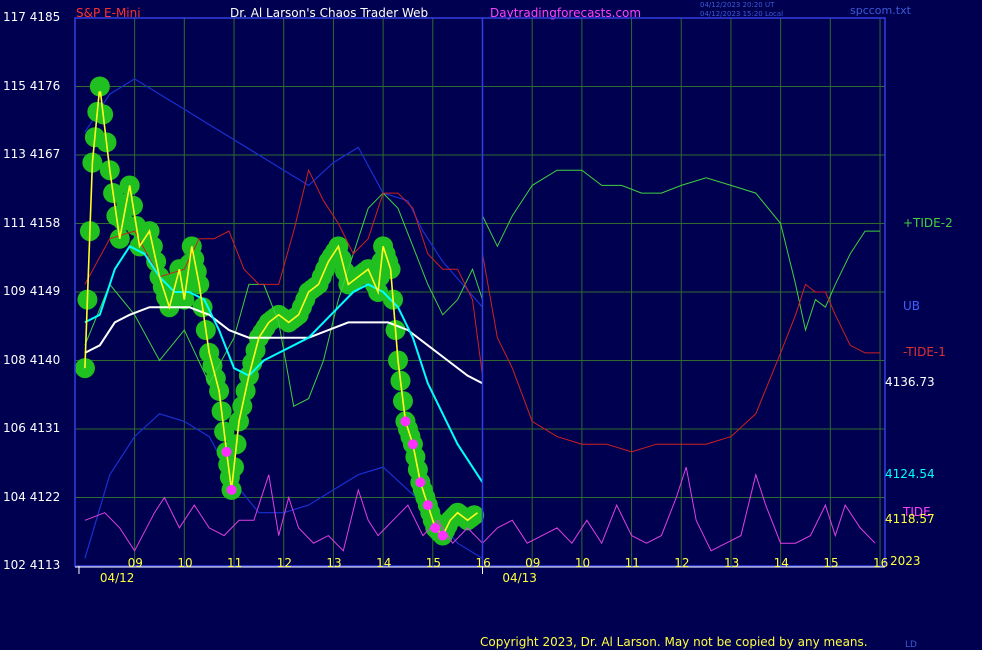 This screenshot has width=982, height=650. Describe the element at coordinates (32, 85) in the screenshot. I see `y-tick-label: 115 4176` at that location.